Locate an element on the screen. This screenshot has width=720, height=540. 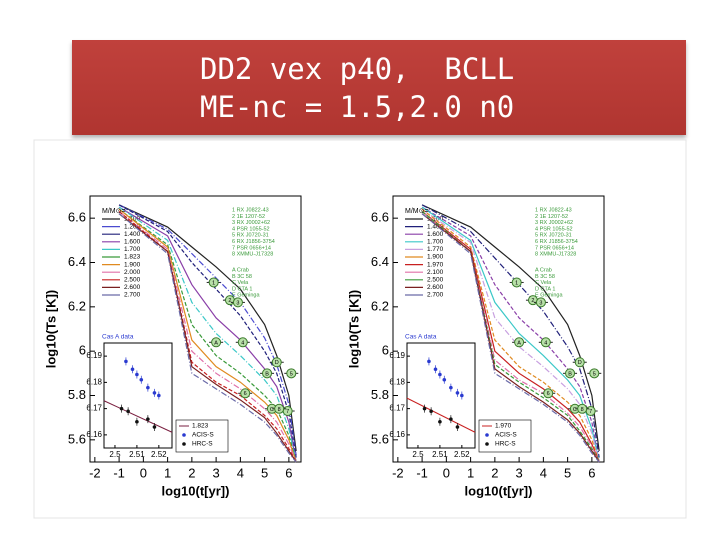
observation-label: 1 is located at coordinates (213, 283).